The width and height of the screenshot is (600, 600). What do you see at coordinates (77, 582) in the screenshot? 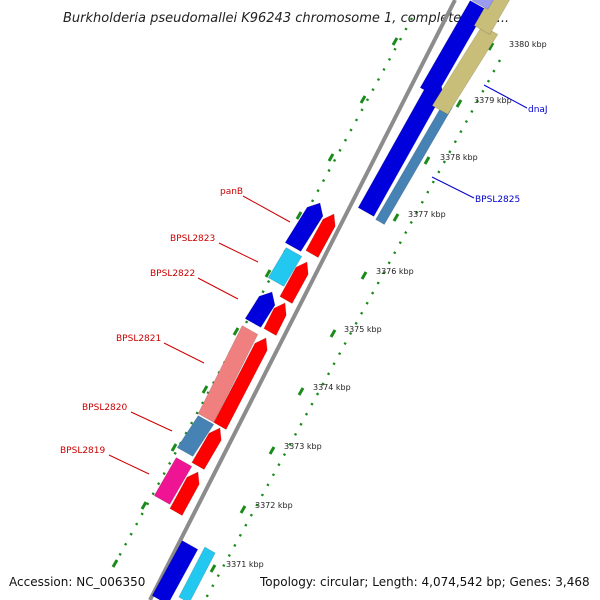
I see `accession-text: Accession: NC_006350` at bounding box center [77, 582].